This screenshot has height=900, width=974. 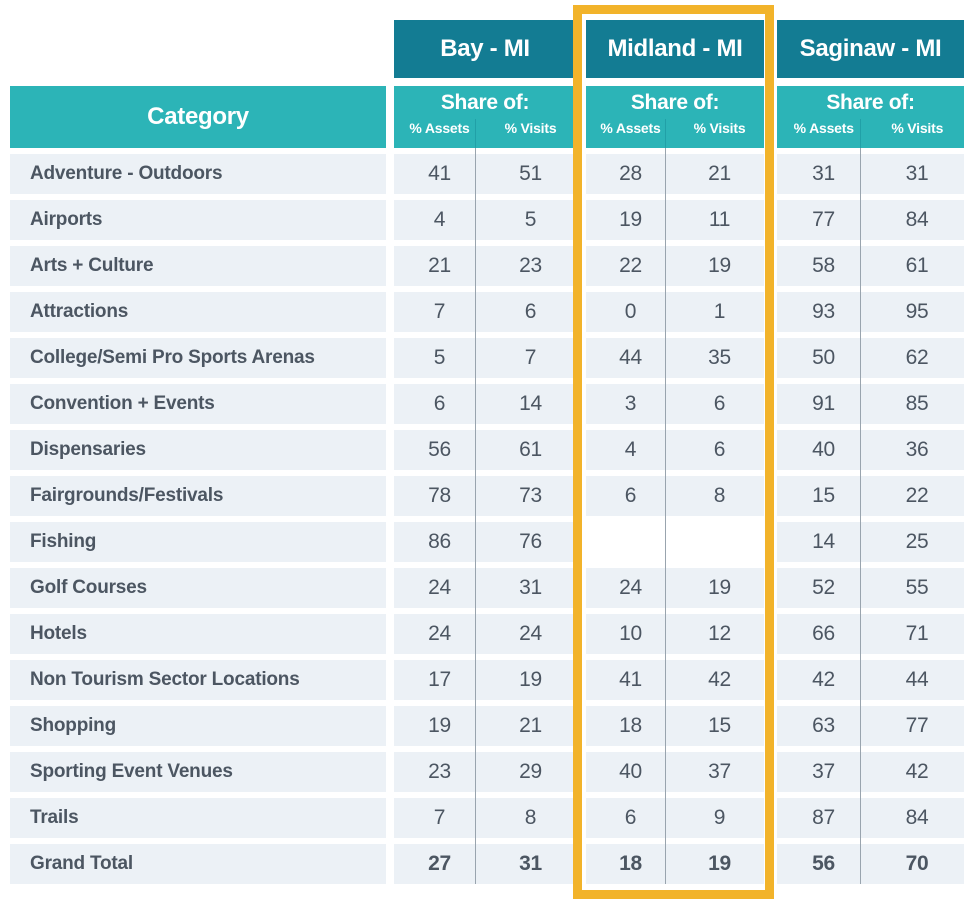 I want to click on value-cell: 21, so click(x=719, y=174).